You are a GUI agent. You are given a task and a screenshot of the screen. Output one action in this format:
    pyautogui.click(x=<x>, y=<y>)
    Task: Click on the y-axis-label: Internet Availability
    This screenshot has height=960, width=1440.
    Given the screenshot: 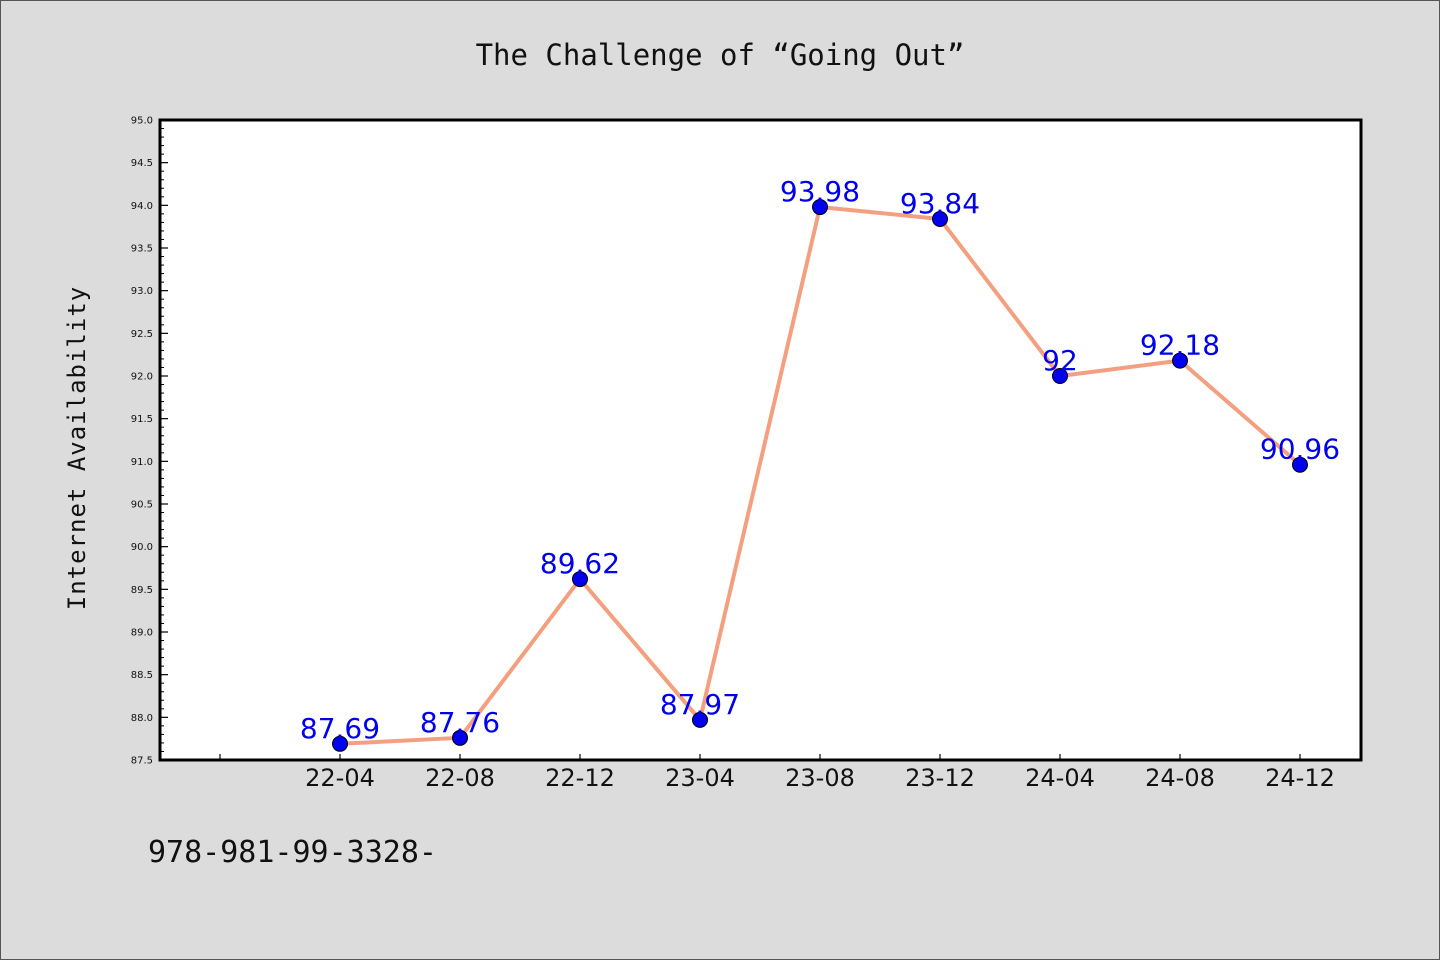 What is the action you would take?
    pyautogui.click(x=77, y=448)
    